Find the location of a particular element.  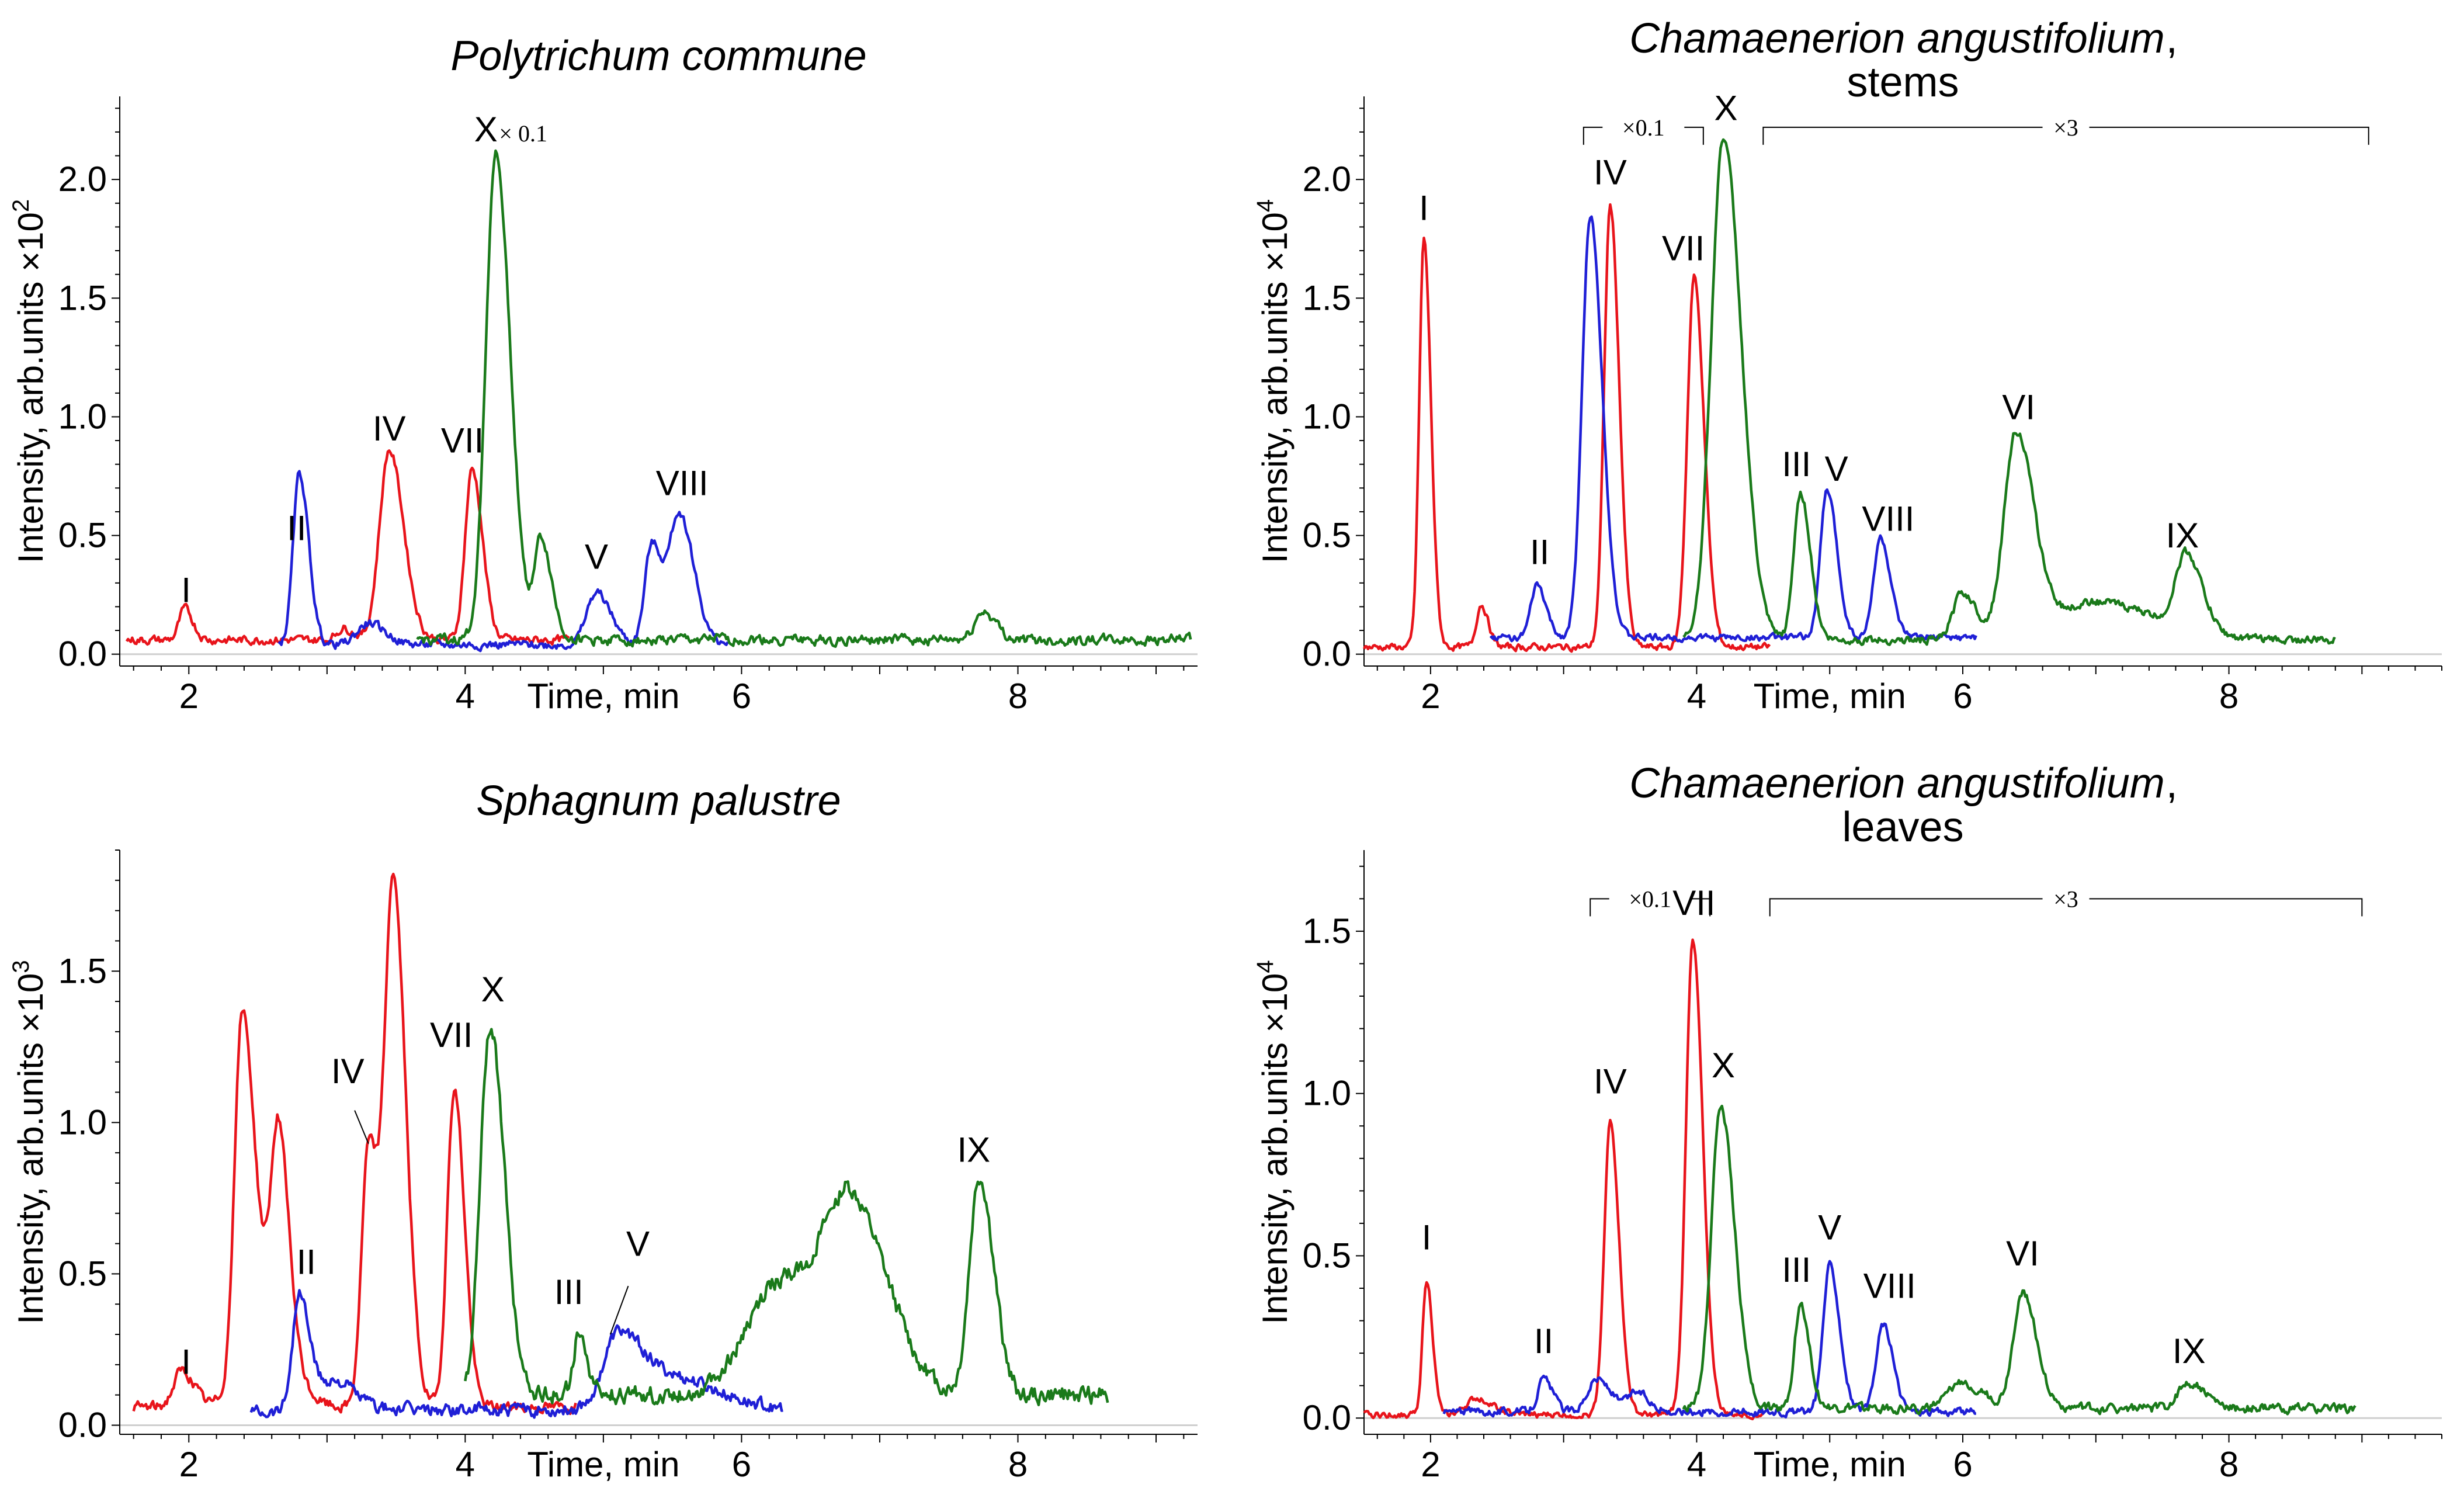

y-tick-label: 2.0 is located at coordinates (82, 179).